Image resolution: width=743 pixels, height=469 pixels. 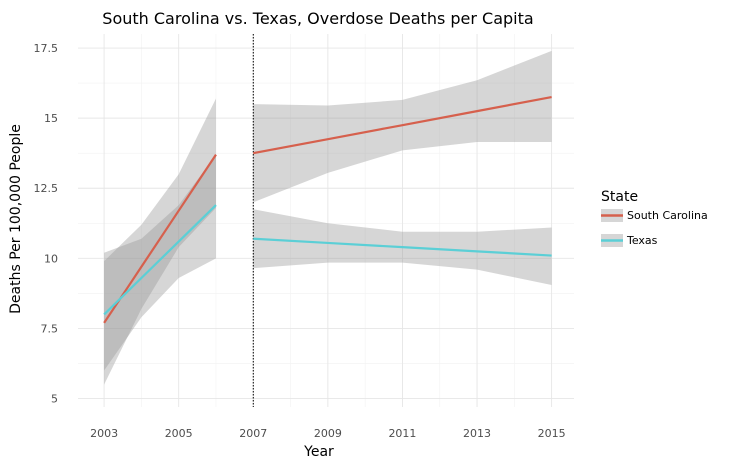 What do you see at coordinates (477, 433) in the screenshot?
I see `x-tick-label: 2013` at bounding box center [477, 433].